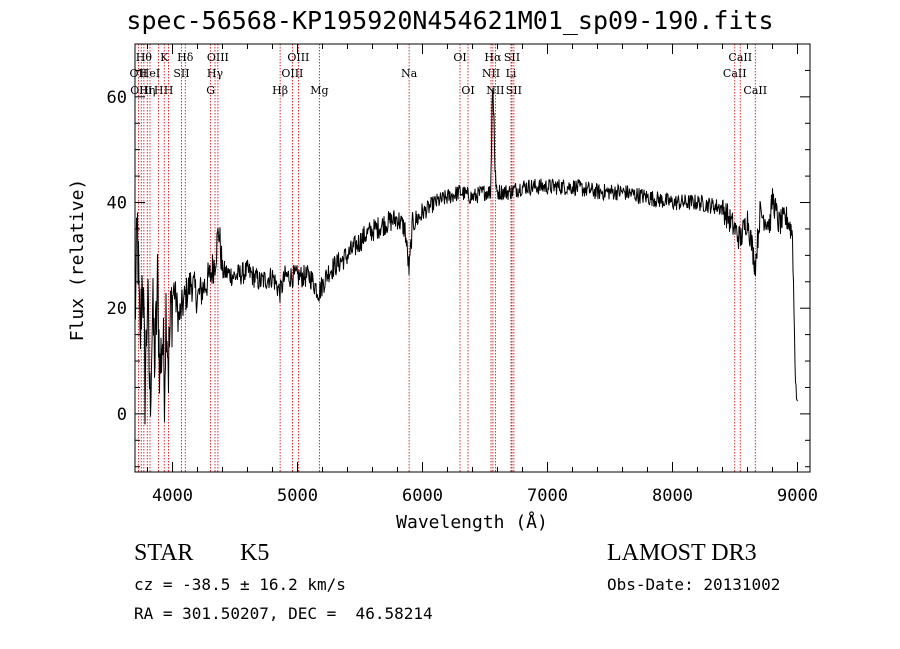 The height and width of the screenshot is (649, 900). I want to click on object-subclass: K5, so click(255, 553).